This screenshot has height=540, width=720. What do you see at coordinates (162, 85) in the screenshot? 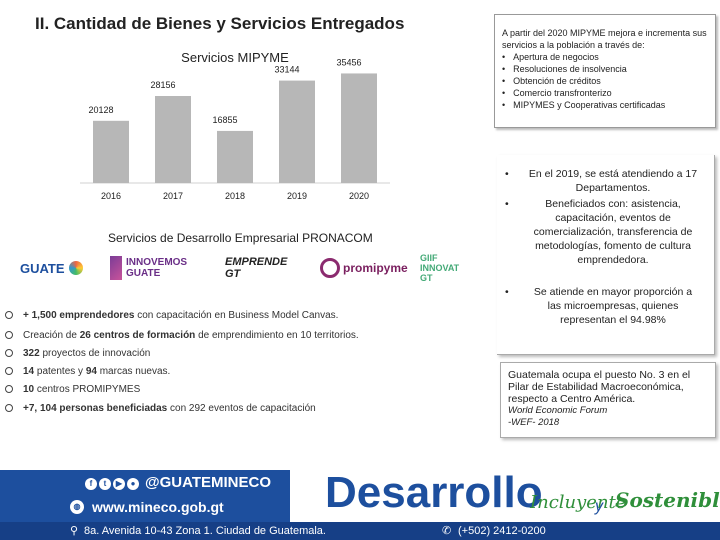
I see `data-label-2017: 28156` at bounding box center [162, 85].